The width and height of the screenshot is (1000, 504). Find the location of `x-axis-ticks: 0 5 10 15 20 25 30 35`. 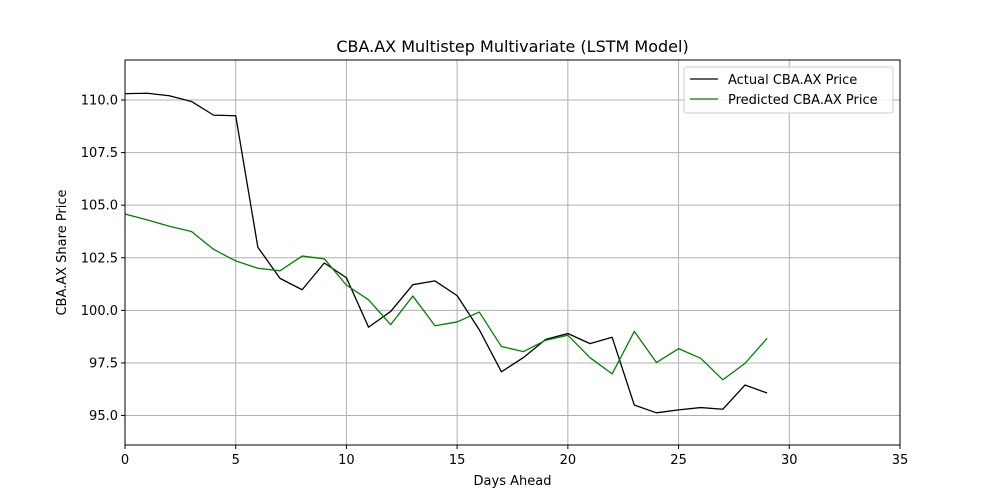

x-axis-ticks: 0 5 10 15 20 25 30 35 is located at coordinates (514, 456).